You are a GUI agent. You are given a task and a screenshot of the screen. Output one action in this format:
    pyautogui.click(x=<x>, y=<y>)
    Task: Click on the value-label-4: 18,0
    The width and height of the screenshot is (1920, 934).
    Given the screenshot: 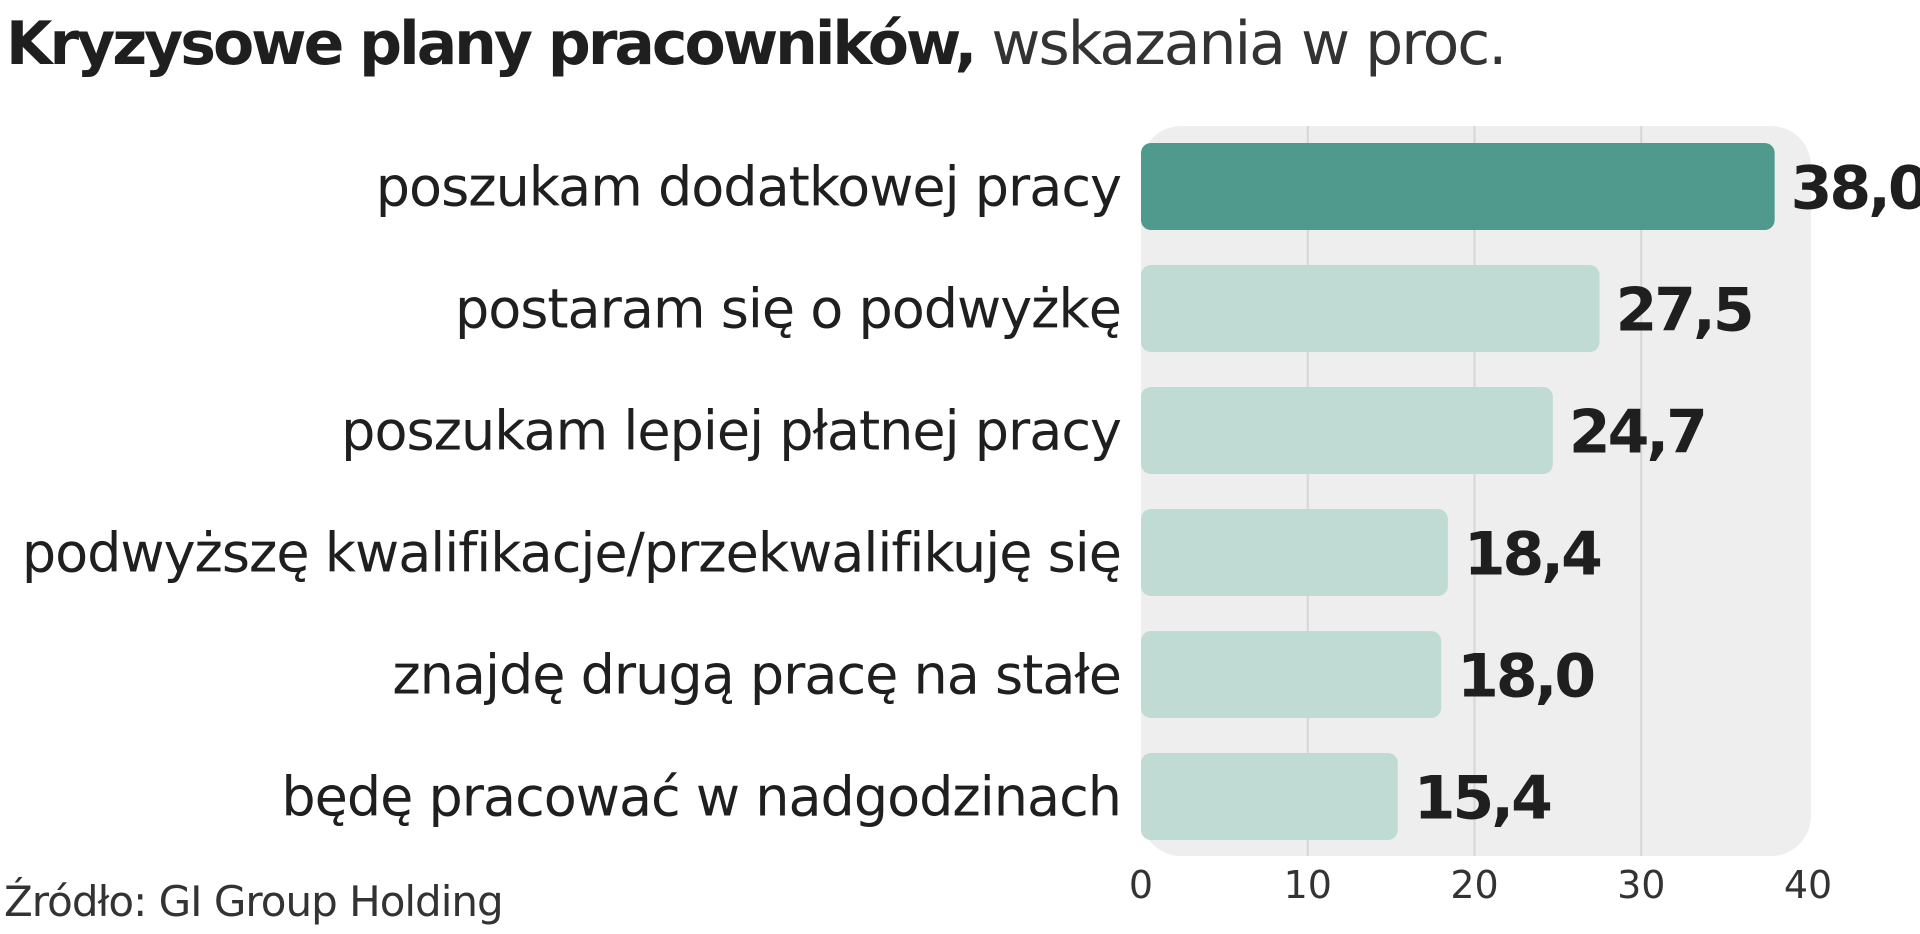 What is the action you would take?
    pyautogui.click(x=1525, y=677)
    